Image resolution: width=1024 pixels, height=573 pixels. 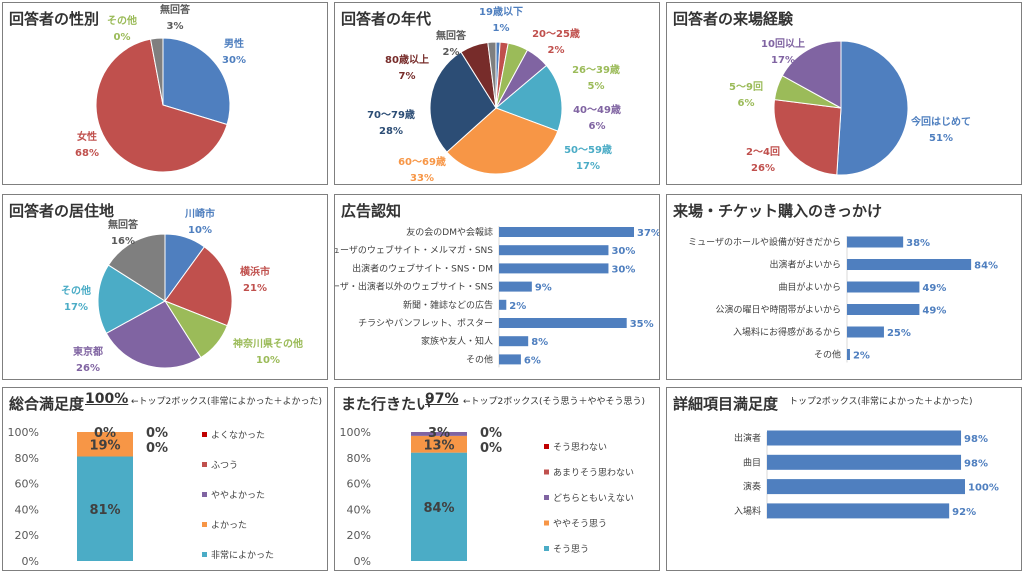 What do you see at coordinates (391, 131) in the screenshot?
I see `slice-value-label: 28%` at bounding box center [391, 131].